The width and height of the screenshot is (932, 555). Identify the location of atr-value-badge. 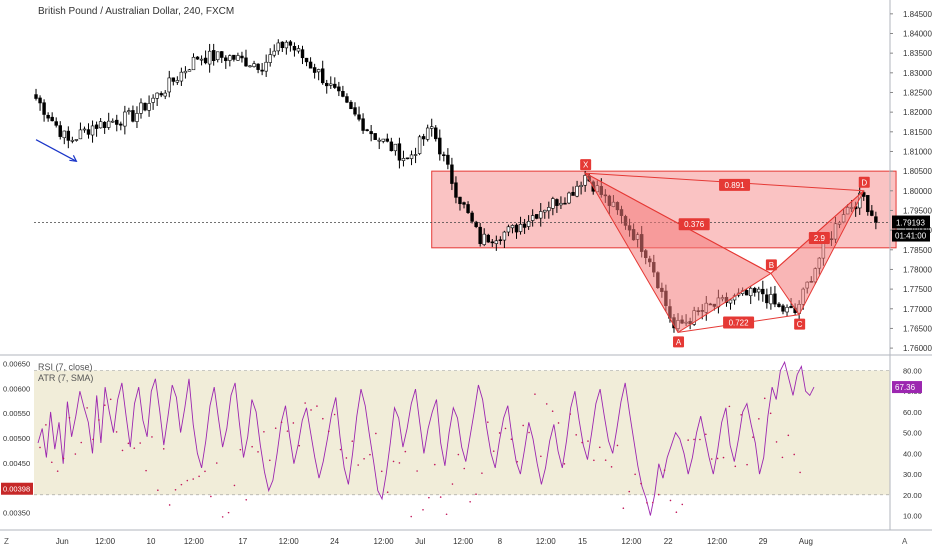
(17, 488).